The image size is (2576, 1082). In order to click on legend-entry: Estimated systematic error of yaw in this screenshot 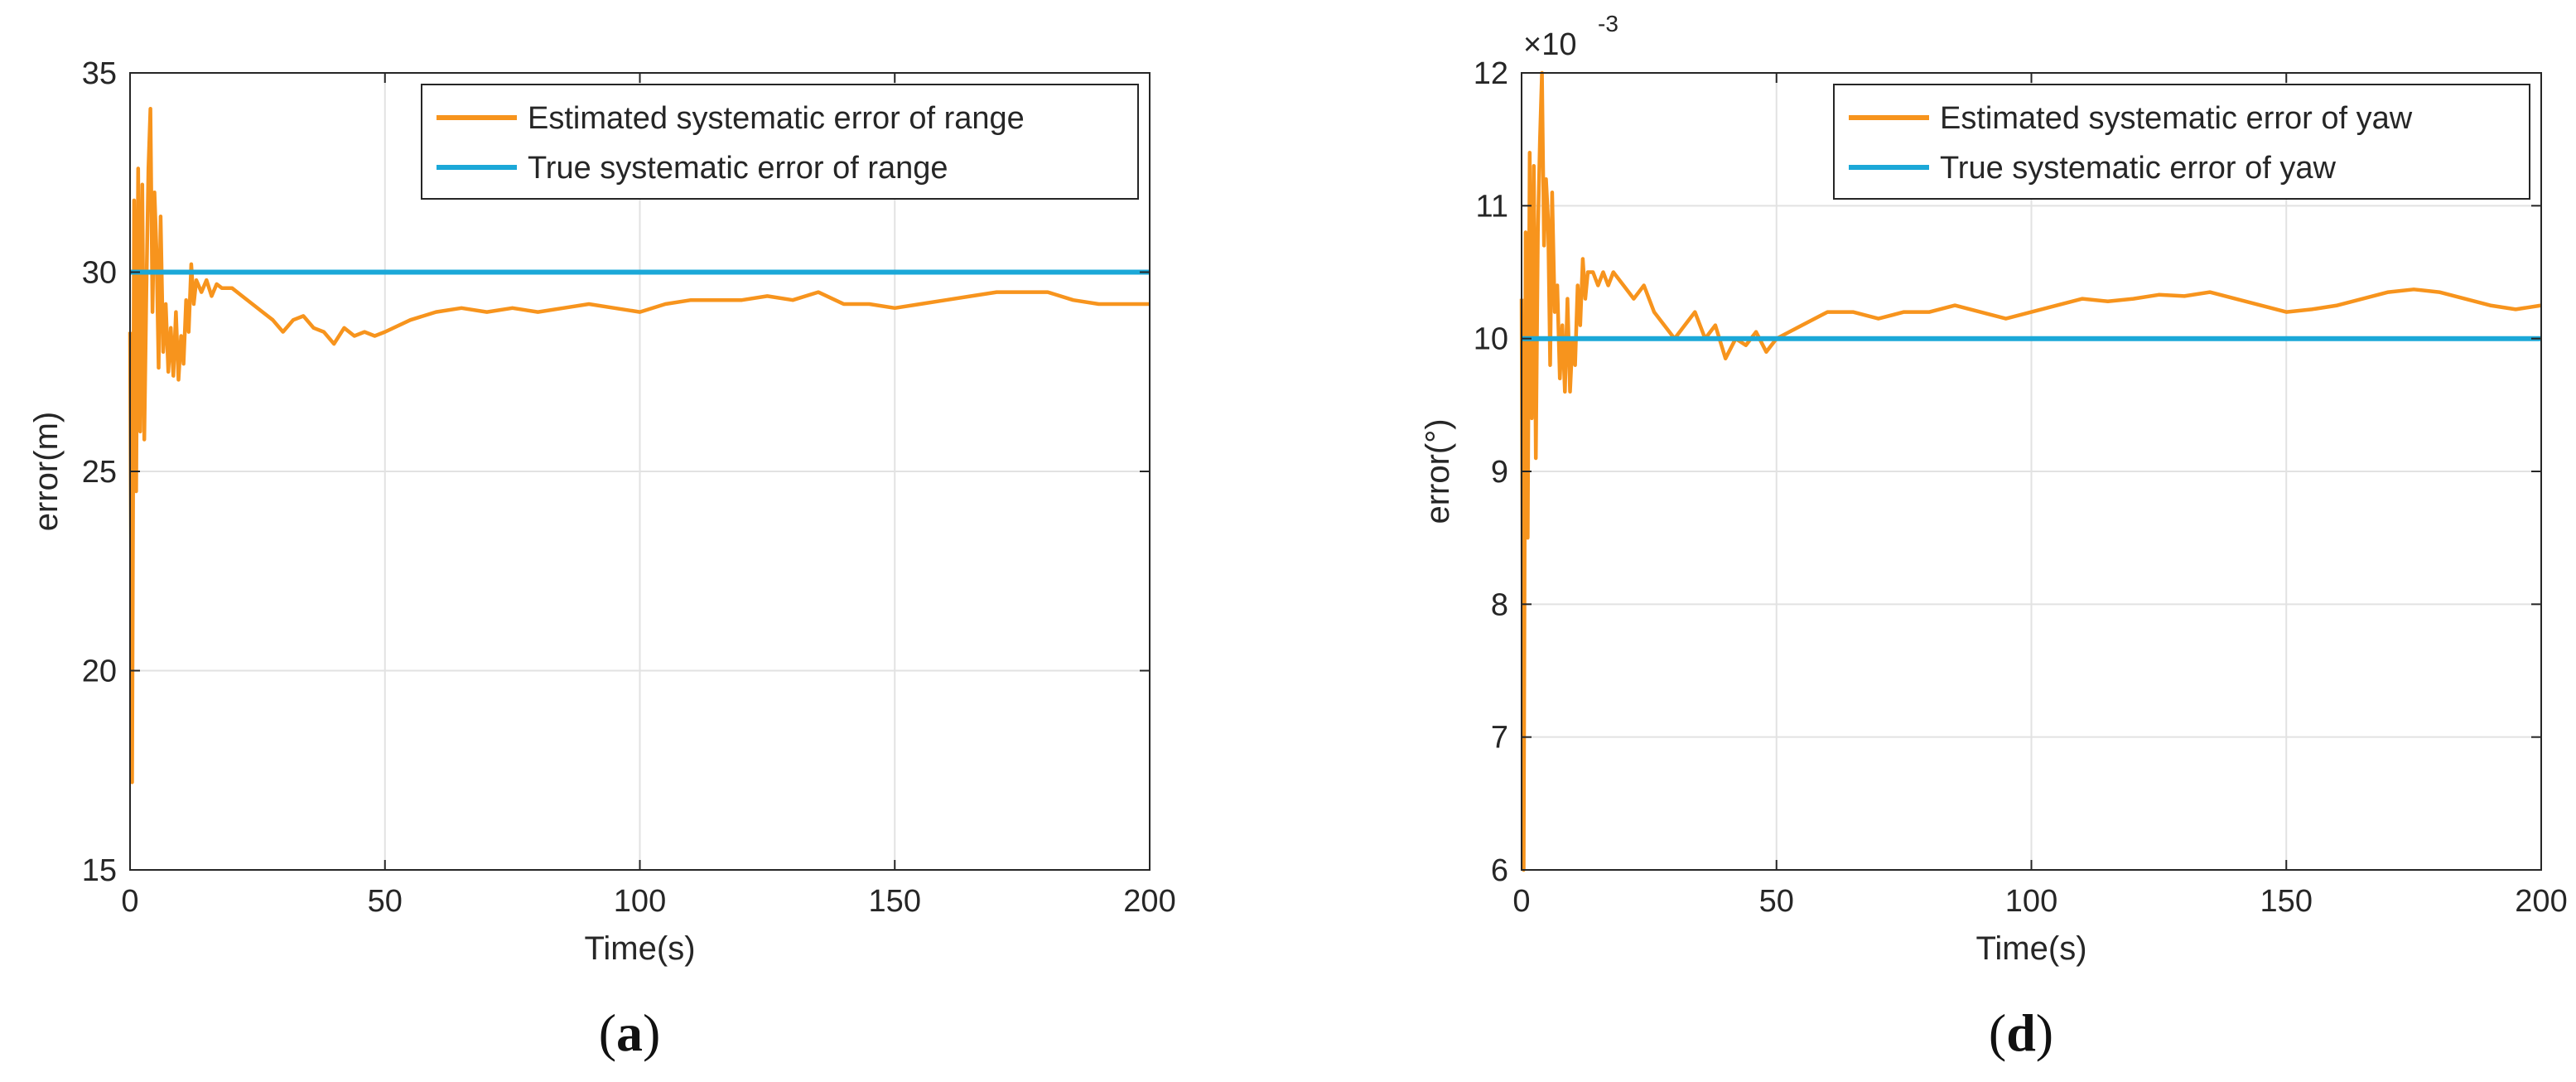, I will do `click(2176, 118)`.